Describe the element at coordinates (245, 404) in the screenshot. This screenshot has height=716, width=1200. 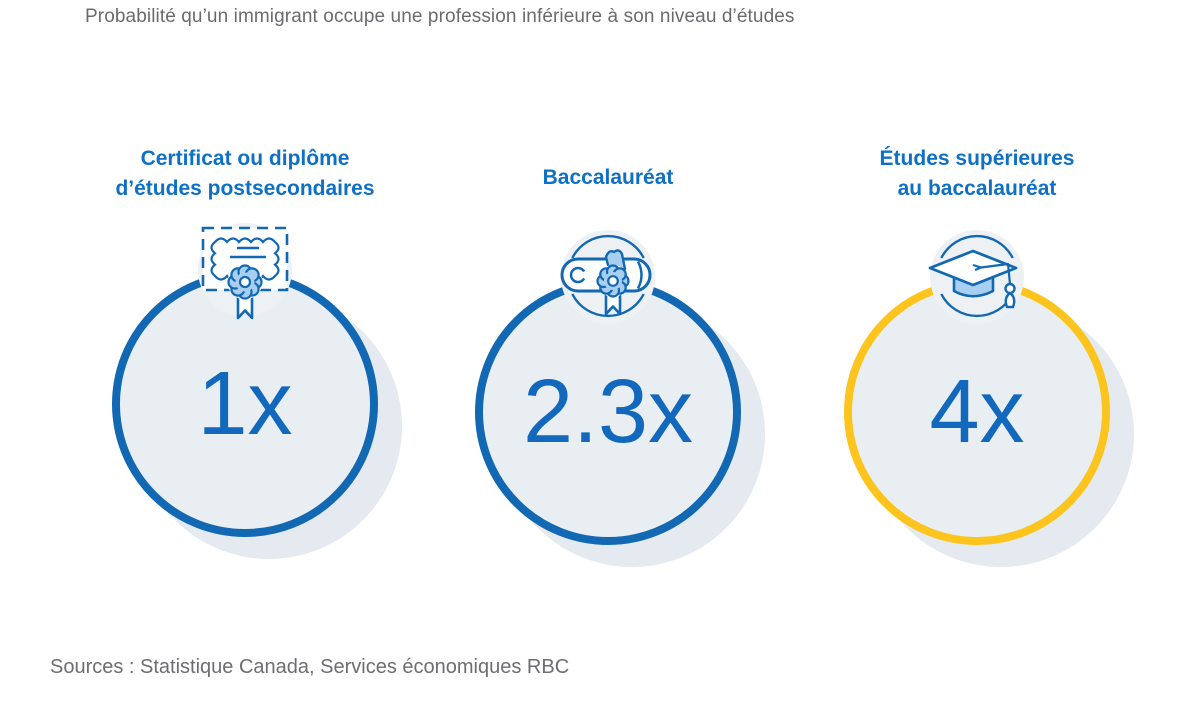
I see `value-text-postsecondary: 1x` at that location.